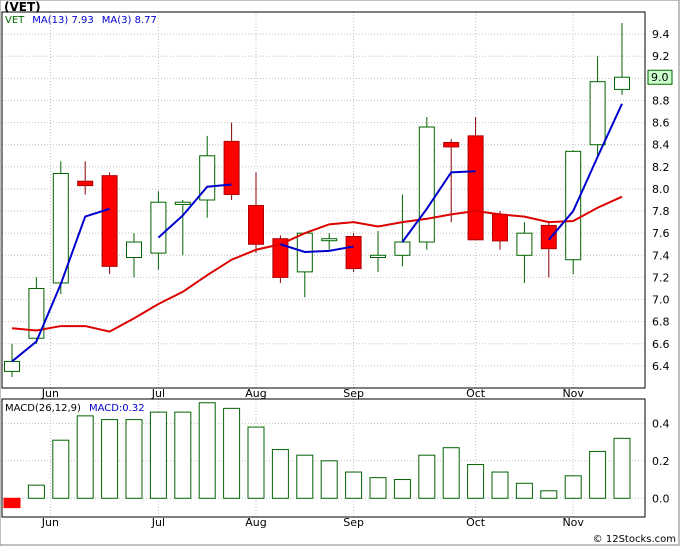 Image resolution: width=680 pixels, height=546 pixels. Describe the element at coordinates (661, 344) in the screenshot. I see `price-tick-label: 6.6` at that location.